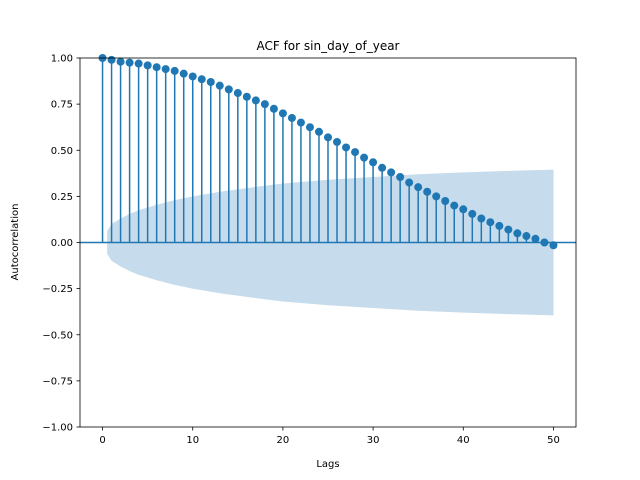 Image resolution: width=640 pixels, height=480 pixels. Describe the element at coordinates (62, 197) in the screenshot. I see `y-tick-label: 0.25` at that location.